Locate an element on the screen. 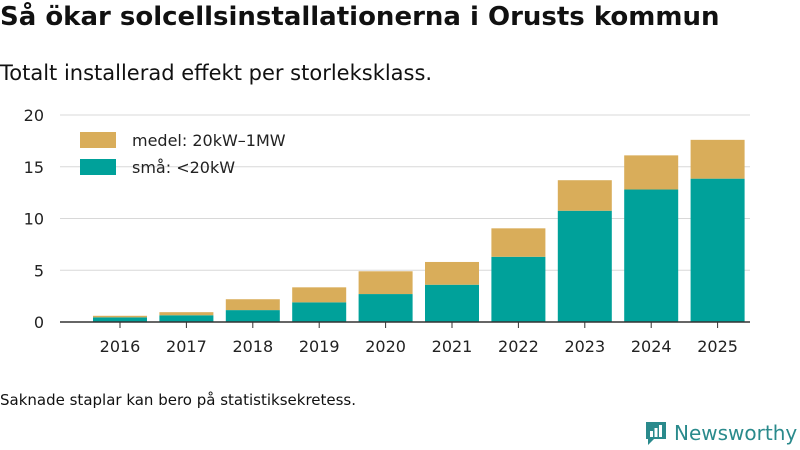  bar-2019-medium is located at coordinates (319, 295).